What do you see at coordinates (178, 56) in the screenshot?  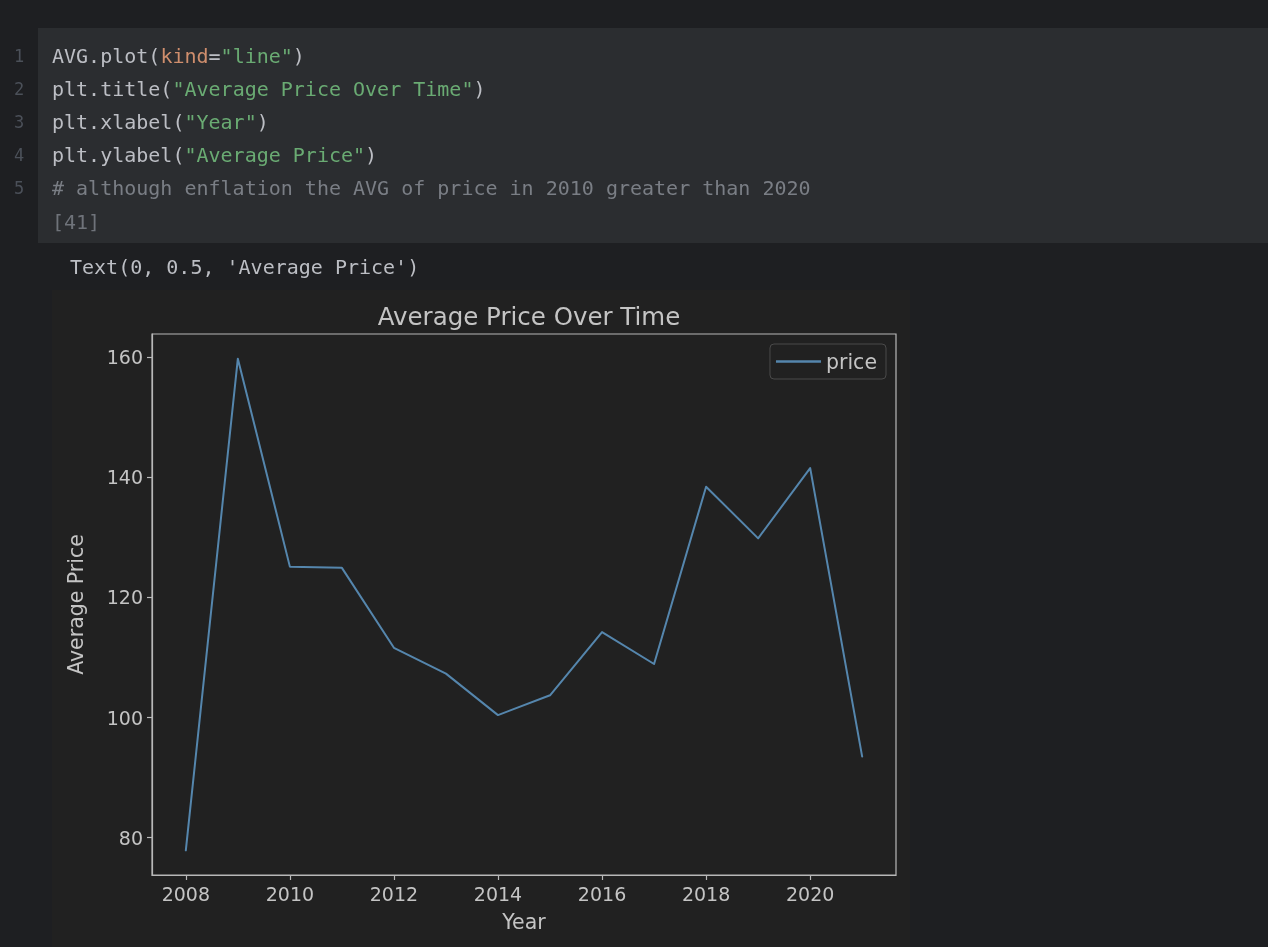 I see `text: AVG.plot(kind="line")` at bounding box center [178, 56].